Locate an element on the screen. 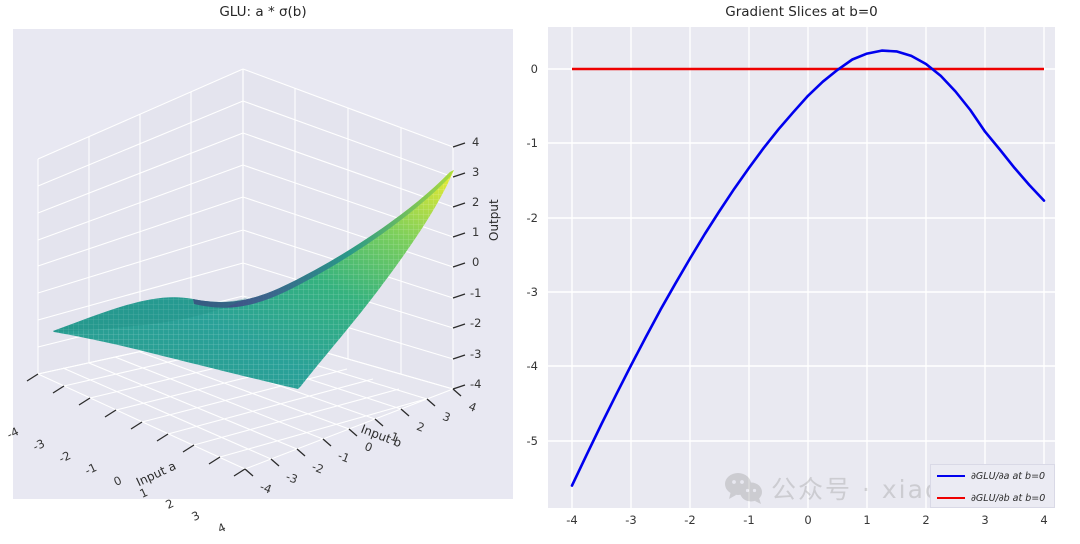  legend-swatch-red is located at coordinates (951, 498).